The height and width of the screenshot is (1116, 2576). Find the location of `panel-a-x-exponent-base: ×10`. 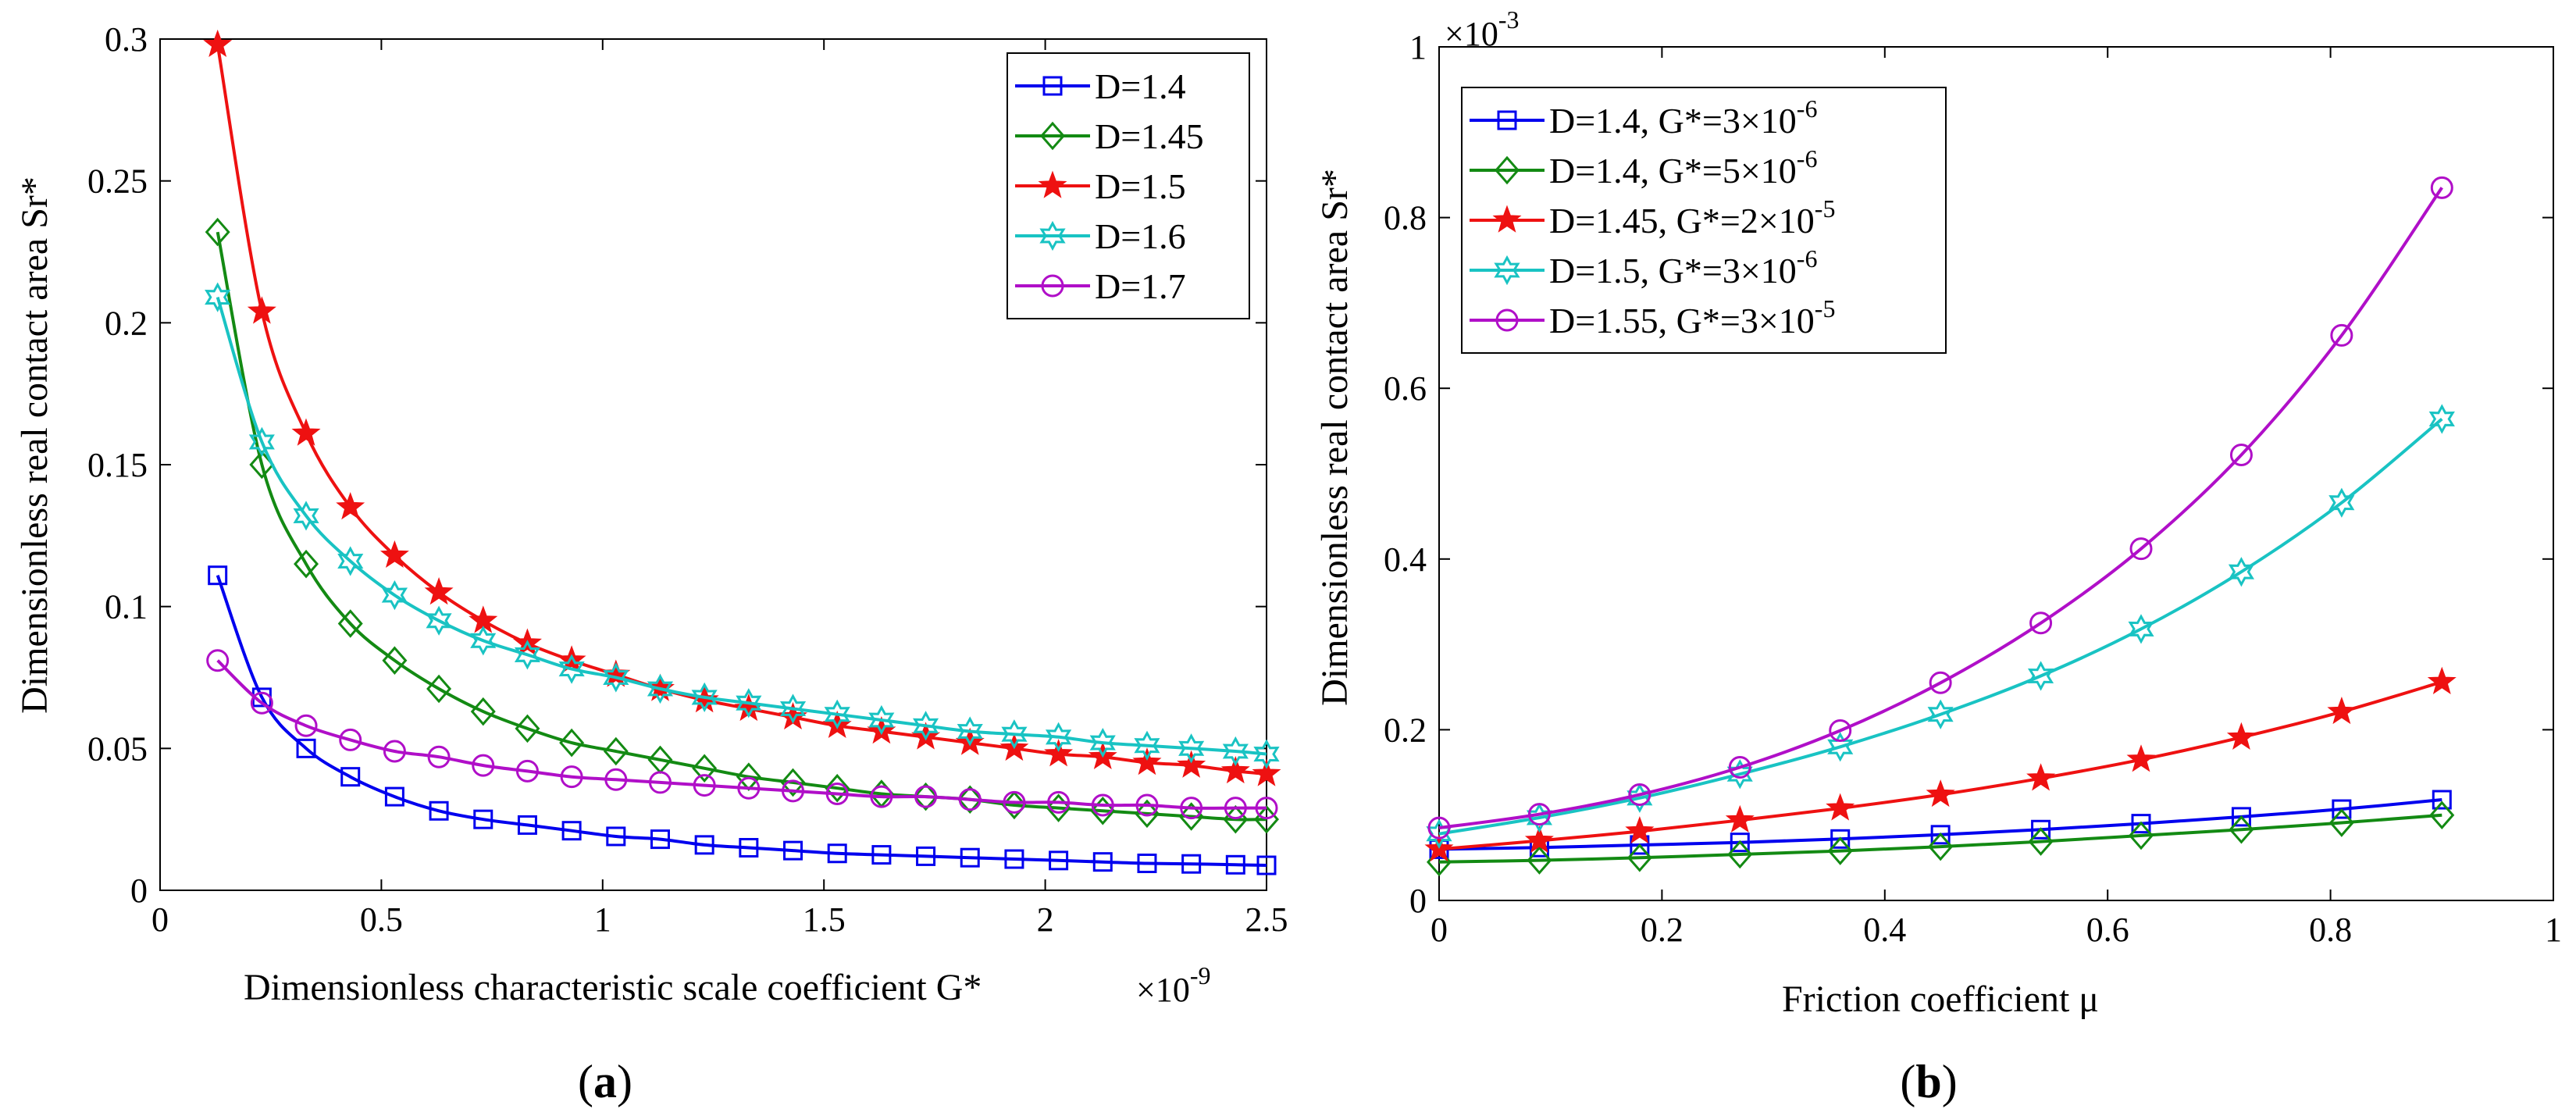

panel-a-x-exponent-base: ×10 is located at coordinates (1163, 990).